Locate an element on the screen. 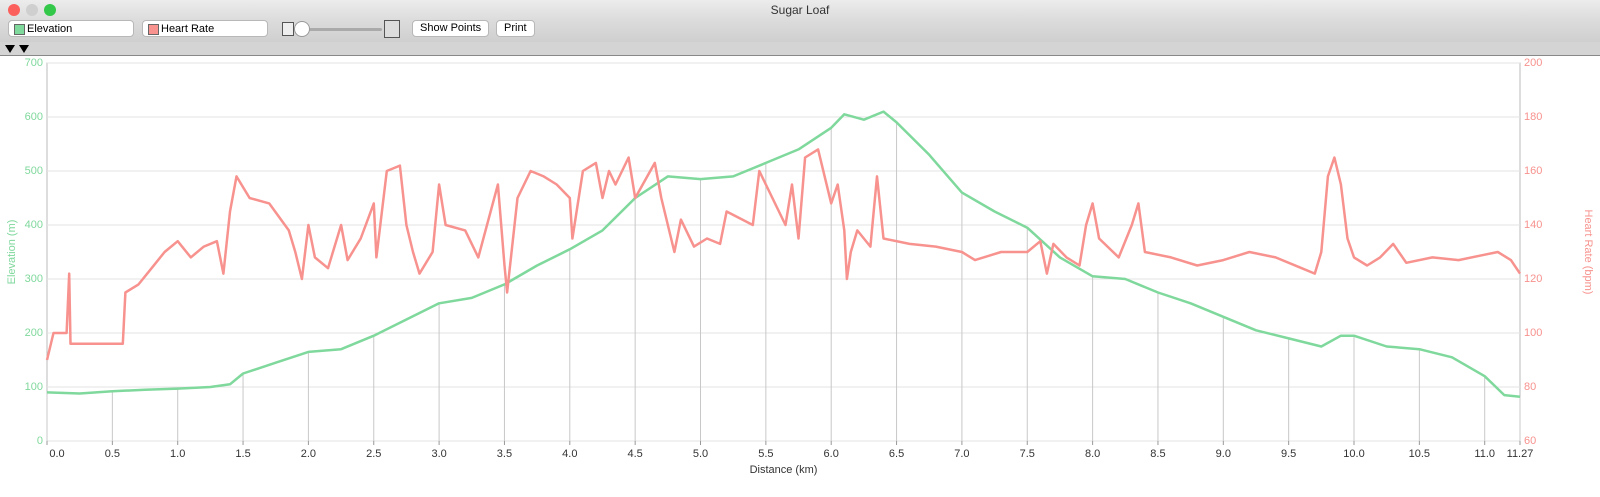 The height and width of the screenshot is (497, 1600). x-tick-label: 7.0 is located at coordinates (961, 454).